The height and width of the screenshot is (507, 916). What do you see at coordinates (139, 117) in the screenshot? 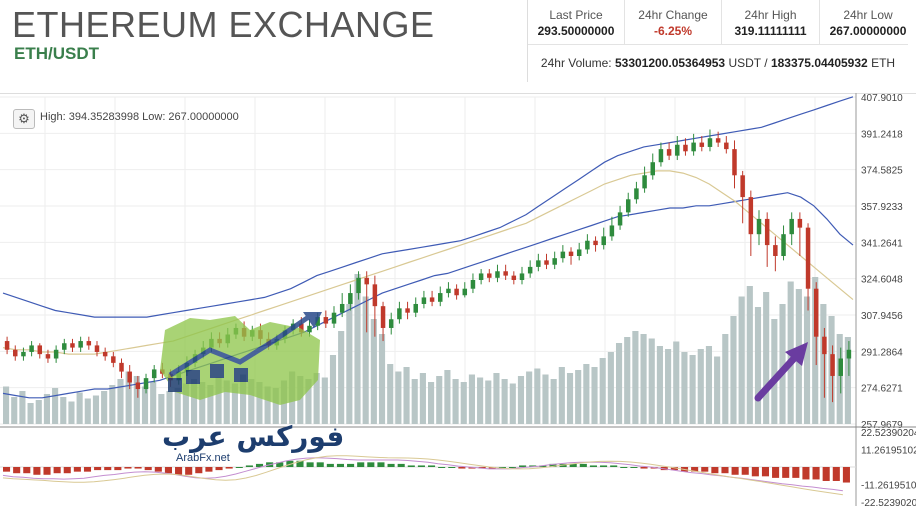
I see `high-low-text: High: 394.35283998 Low: 267.00000000` at bounding box center [139, 117].